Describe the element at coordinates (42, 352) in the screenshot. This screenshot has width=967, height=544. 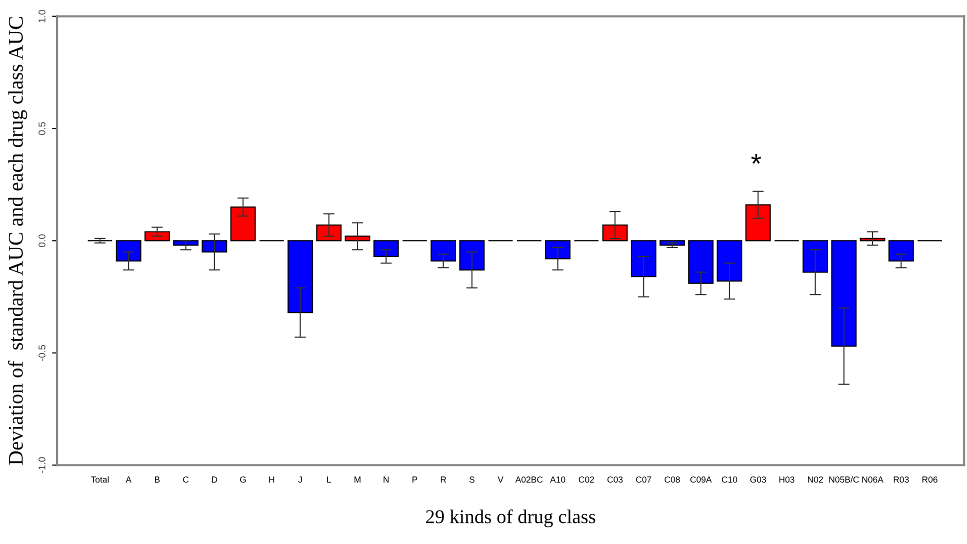
I see `y-tick-label: -0.5` at that location.